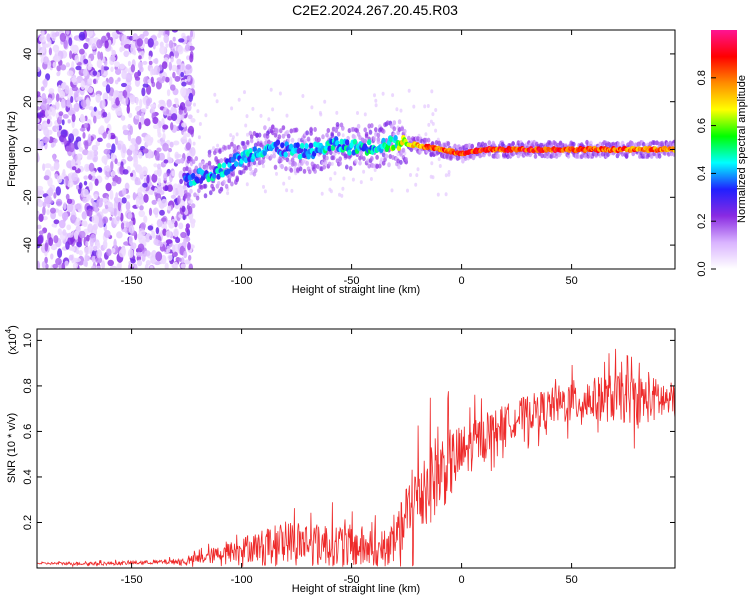 Image resolution: width=750 pixels, height=600 pixels. I want to click on snr-y-tick-label: 0.6, so click(28, 431).